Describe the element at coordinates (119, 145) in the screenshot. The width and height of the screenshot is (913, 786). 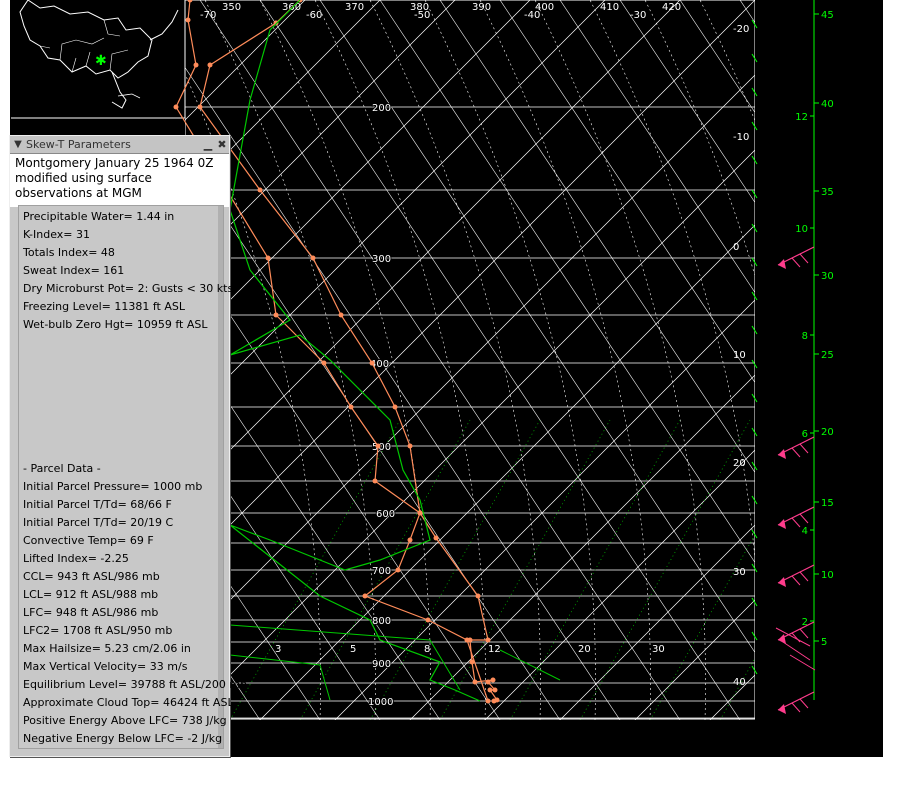
I see `window-titlebar: ▼ Skew-T Parameters ▁ ✖` at that location.